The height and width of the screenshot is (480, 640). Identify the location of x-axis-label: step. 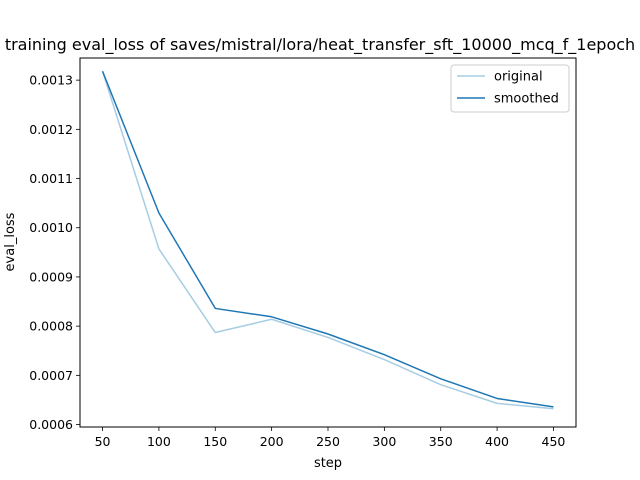
(328, 463).